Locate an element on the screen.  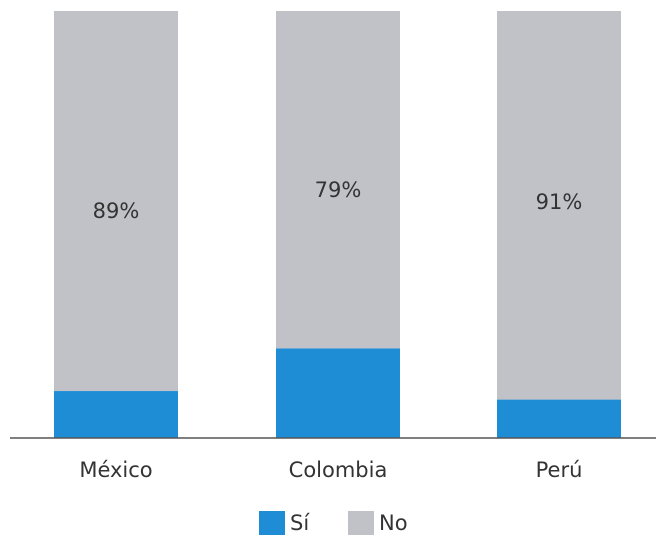
data-label-mexico: 89% is located at coordinates (116, 211).